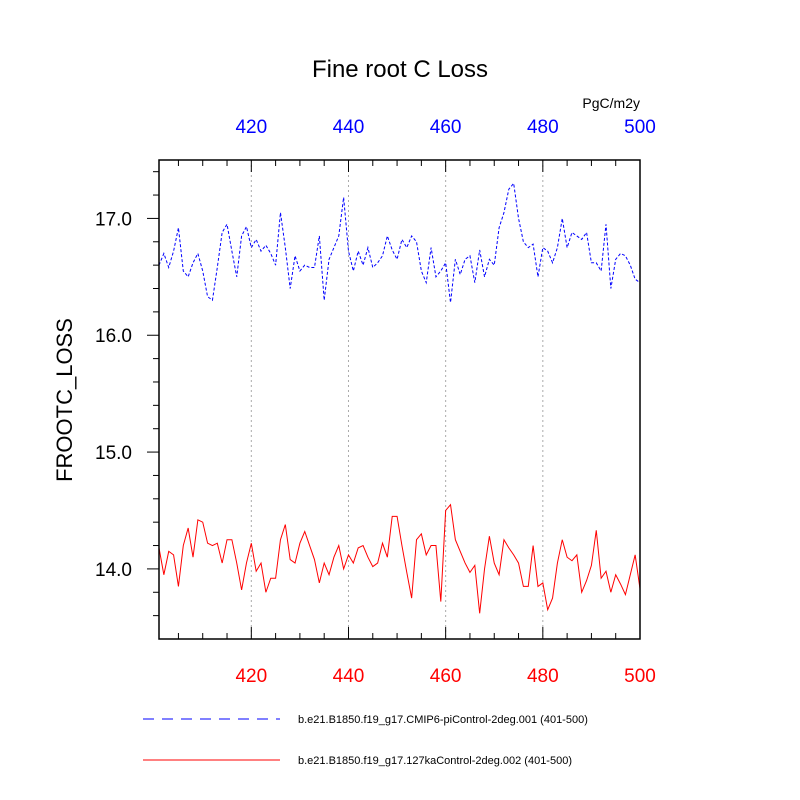 This screenshot has height=800, width=800. I want to click on x-tick-label-bottom: 500, so click(640, 676).